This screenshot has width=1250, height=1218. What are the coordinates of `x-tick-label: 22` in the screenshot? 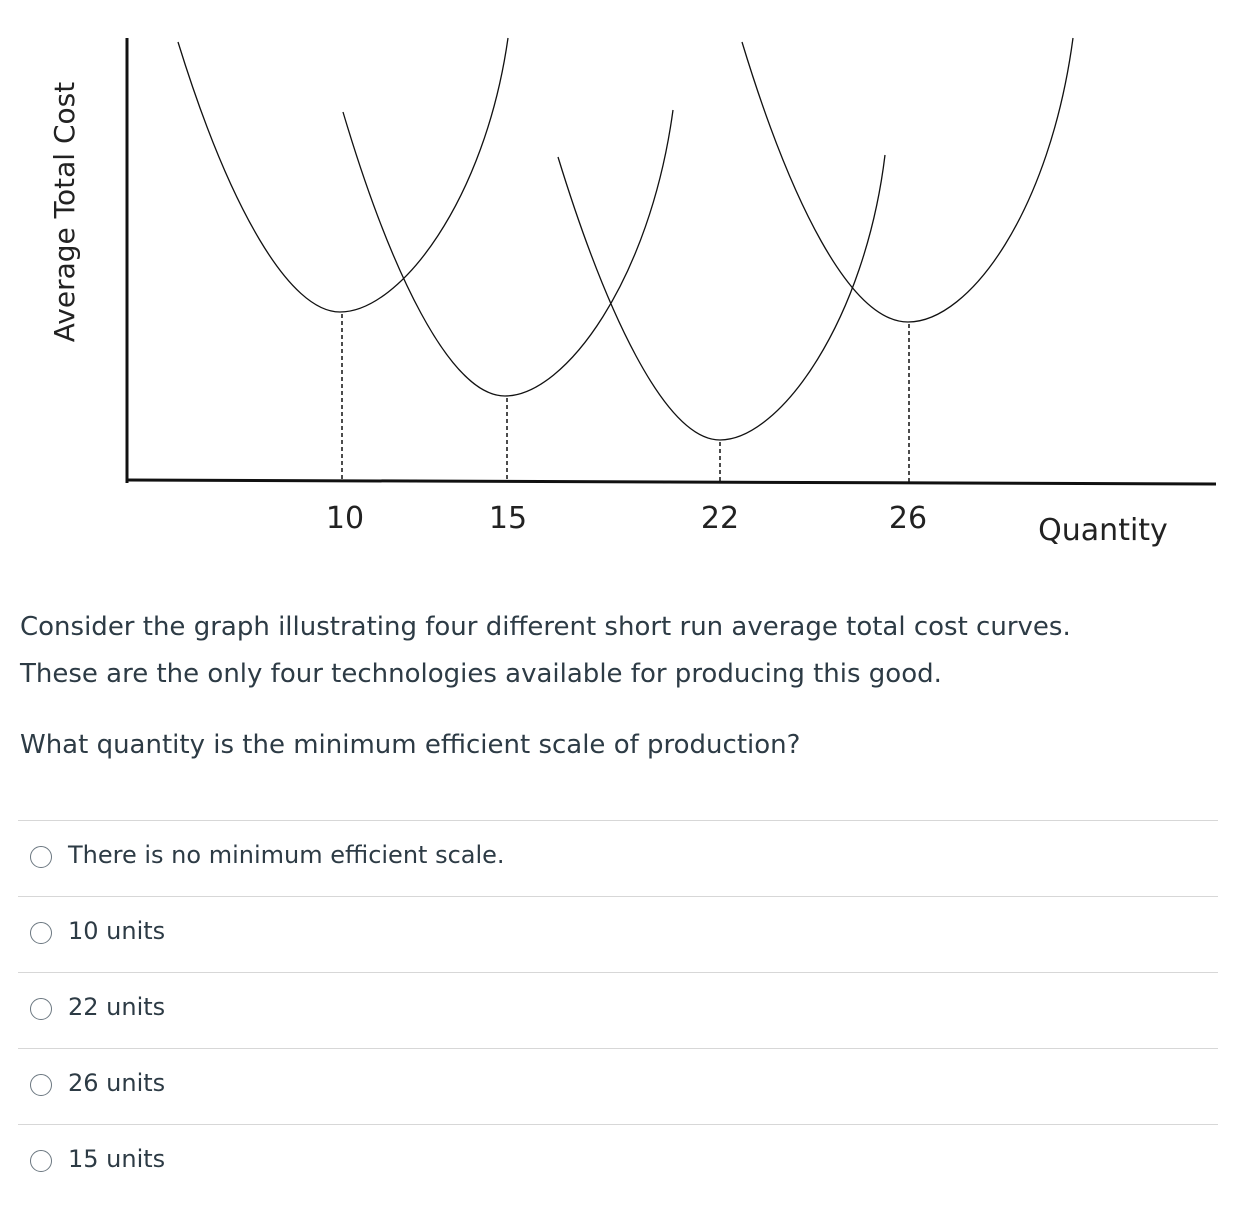 It's located at (720, 518).